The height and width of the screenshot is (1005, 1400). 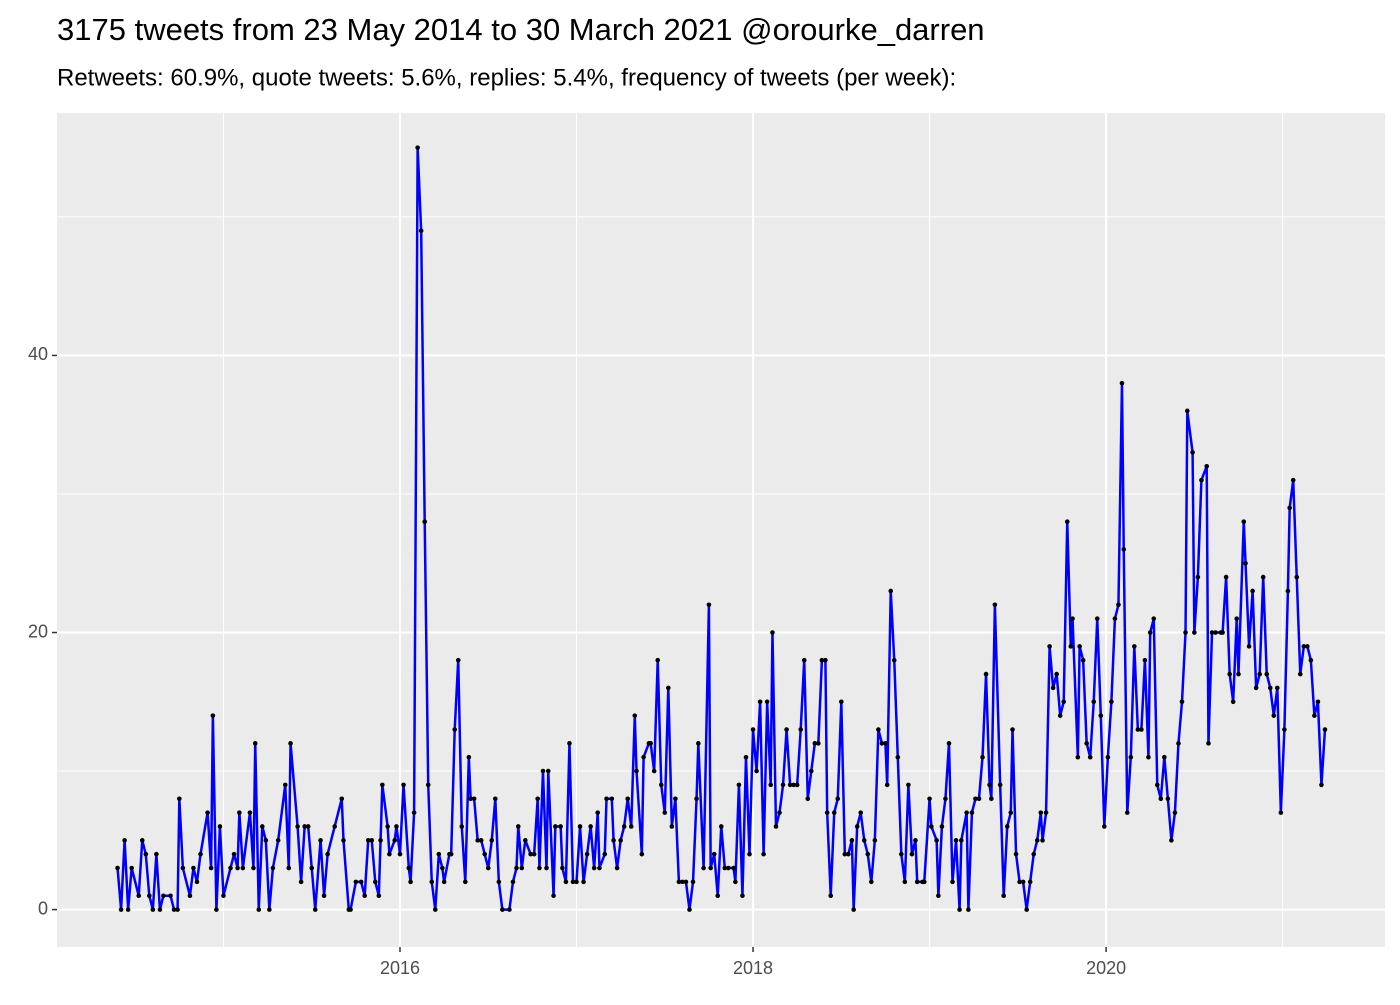 What do you see at coordinates (43, 908) in the screenshot?
I see `y-tick-label: 0` at bounding box center [43, 908].